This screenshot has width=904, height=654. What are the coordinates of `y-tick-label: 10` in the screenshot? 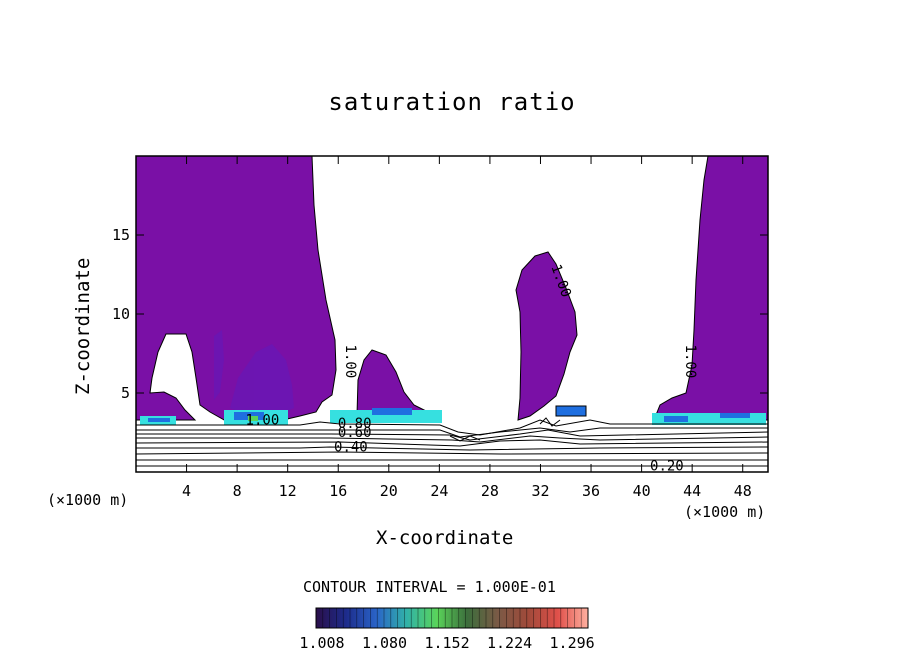 It's located at (121, 314).